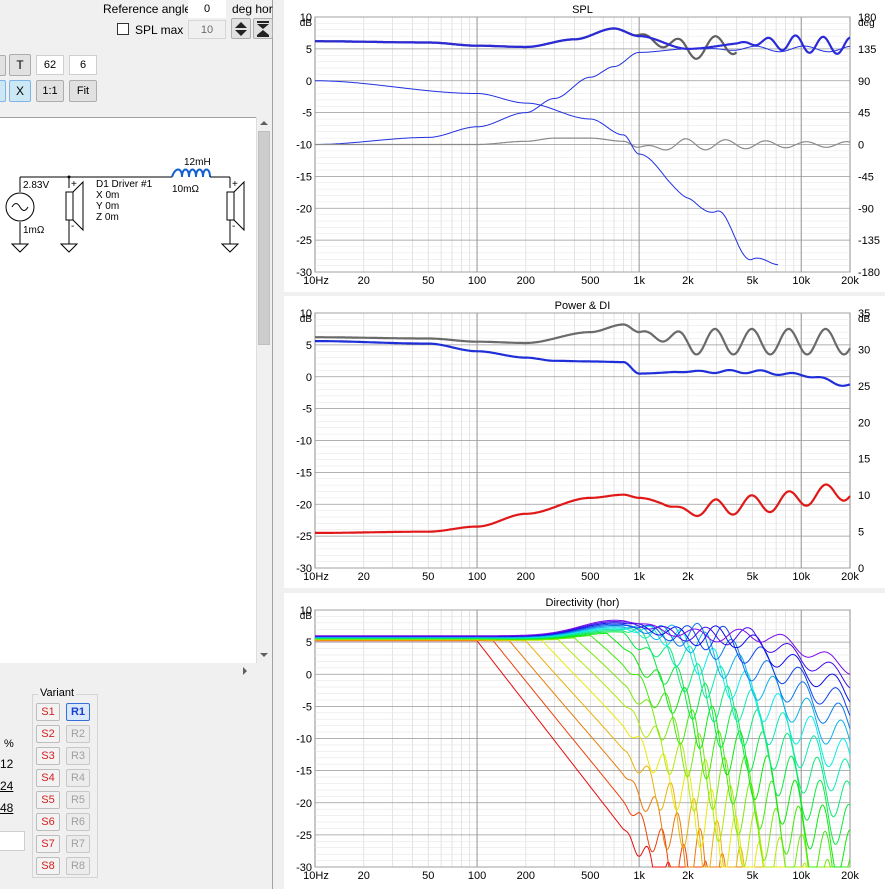  I want to click on tool-button-partial, so click(3, 65).